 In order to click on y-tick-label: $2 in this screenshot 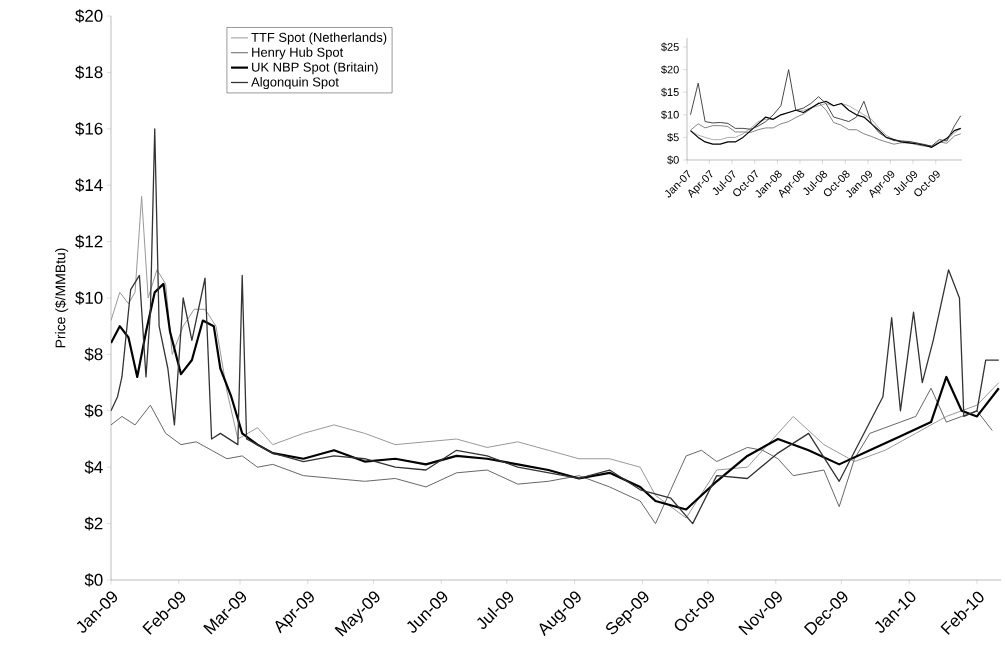, I will do `click(93, 523)`.